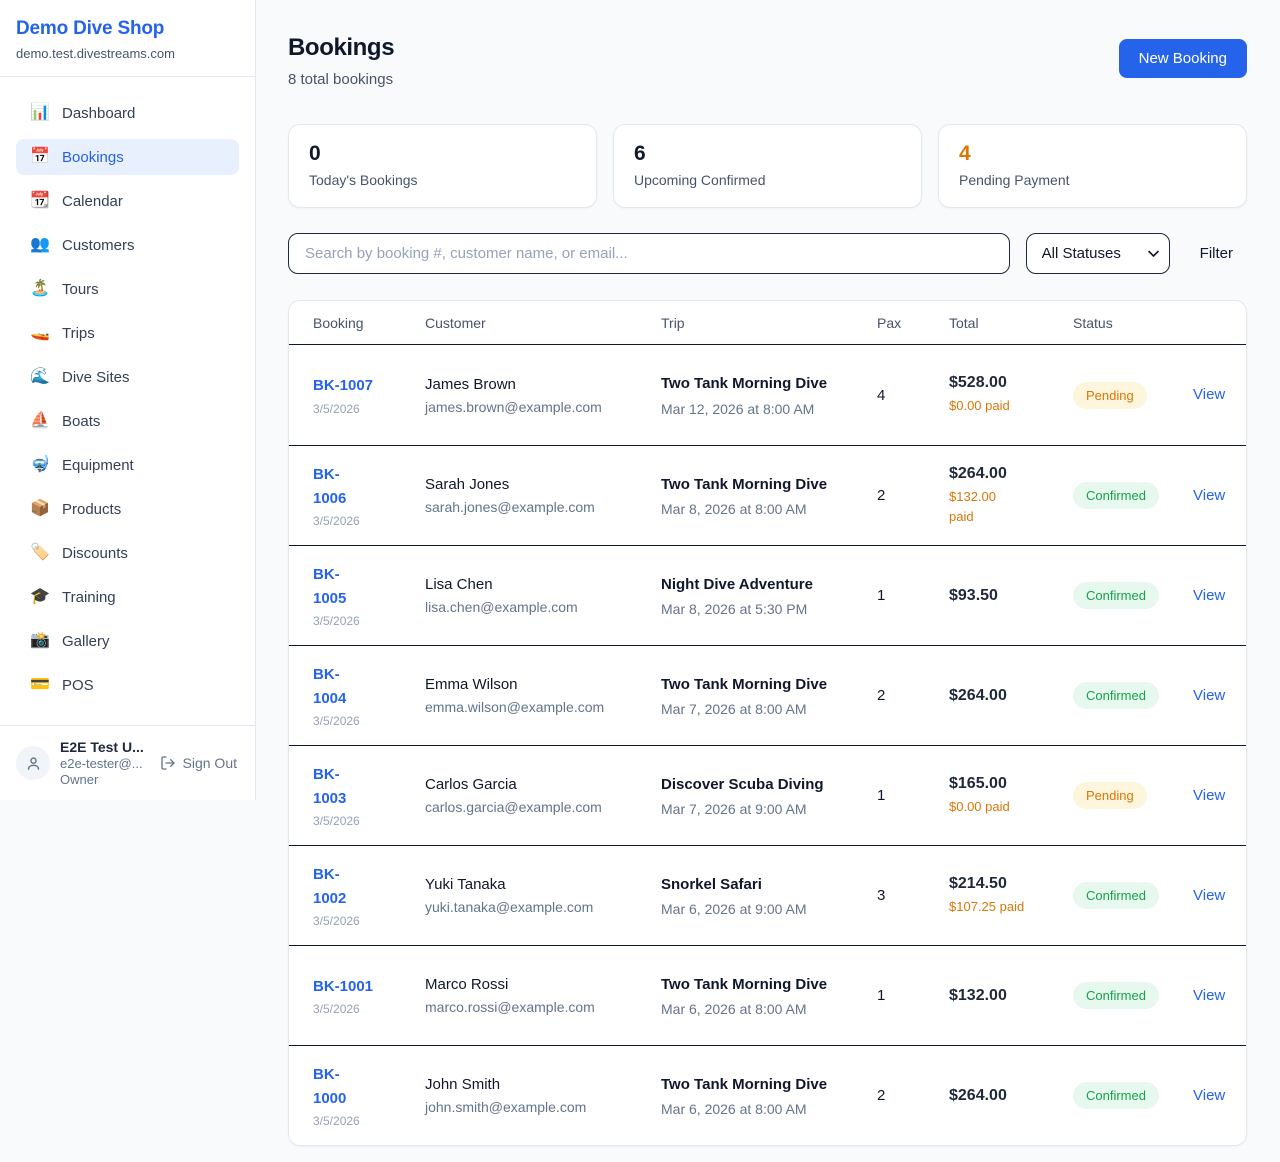 The image size is (1280, 1162). I want to click on sidebar-item-dive-sites: 🌊 Dive Sites, so click(80, 377).